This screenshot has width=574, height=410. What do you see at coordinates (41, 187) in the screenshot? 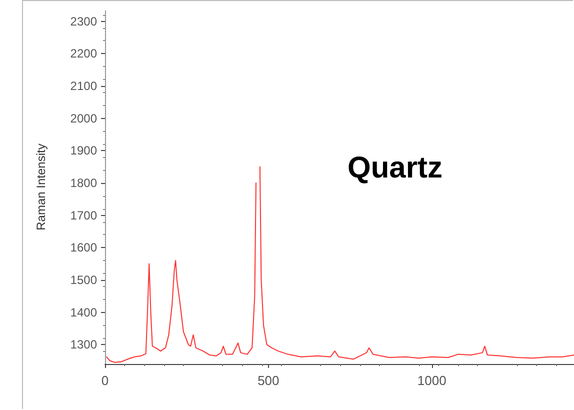
I see `y-axis-title: Raman Intensity` at bounding box center [41, 187].